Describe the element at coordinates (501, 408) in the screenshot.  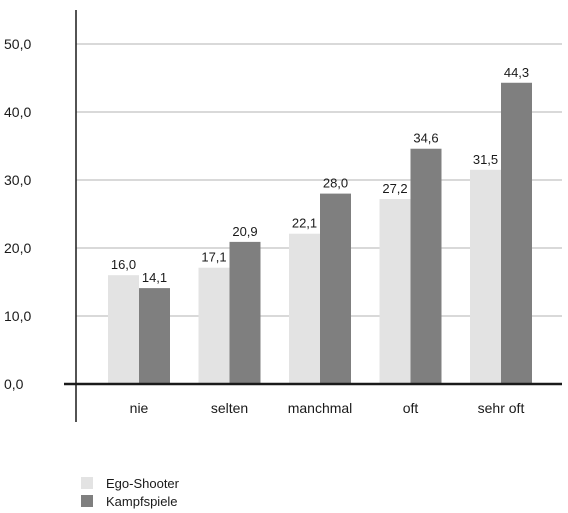
I see `x-category-label: sehr oft` at that location.